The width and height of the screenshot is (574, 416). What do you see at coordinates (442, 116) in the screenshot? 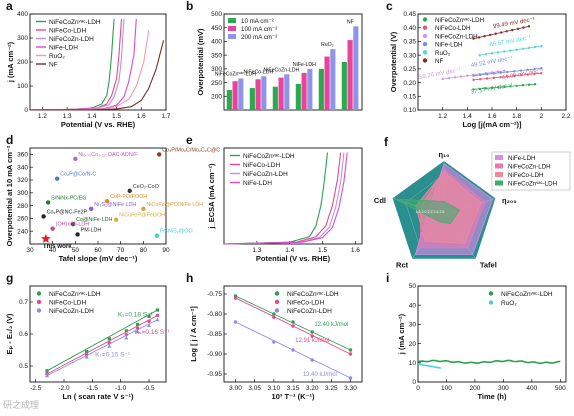
I see `x-tick-label: 1.2` at bounding box center [442, 116].